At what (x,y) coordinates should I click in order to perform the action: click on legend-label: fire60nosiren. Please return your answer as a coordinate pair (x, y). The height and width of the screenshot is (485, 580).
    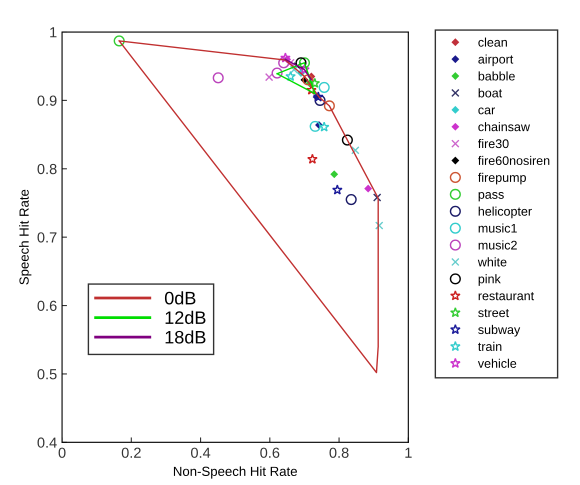
    Looking at the image, I should click on (514, 161).